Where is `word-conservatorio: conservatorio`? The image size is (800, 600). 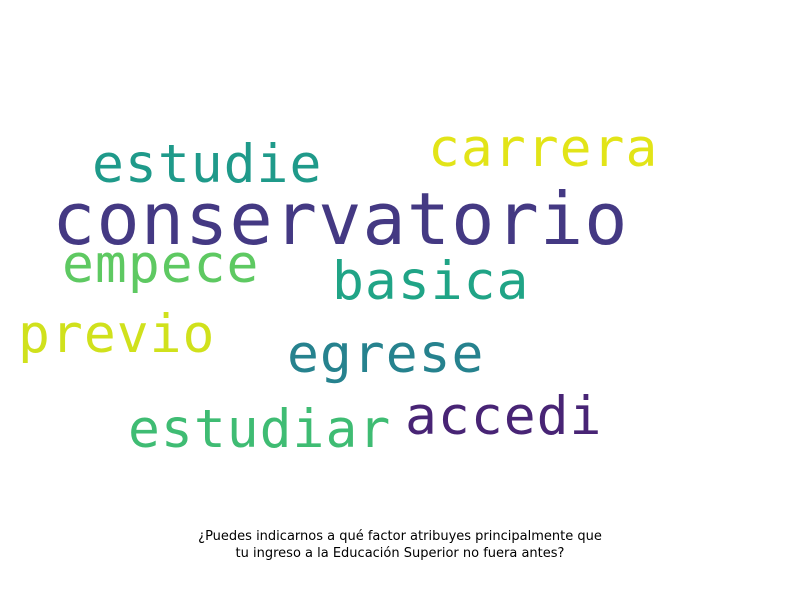
word-conservatorio: conservatorio is located at coordinates (340, 219).